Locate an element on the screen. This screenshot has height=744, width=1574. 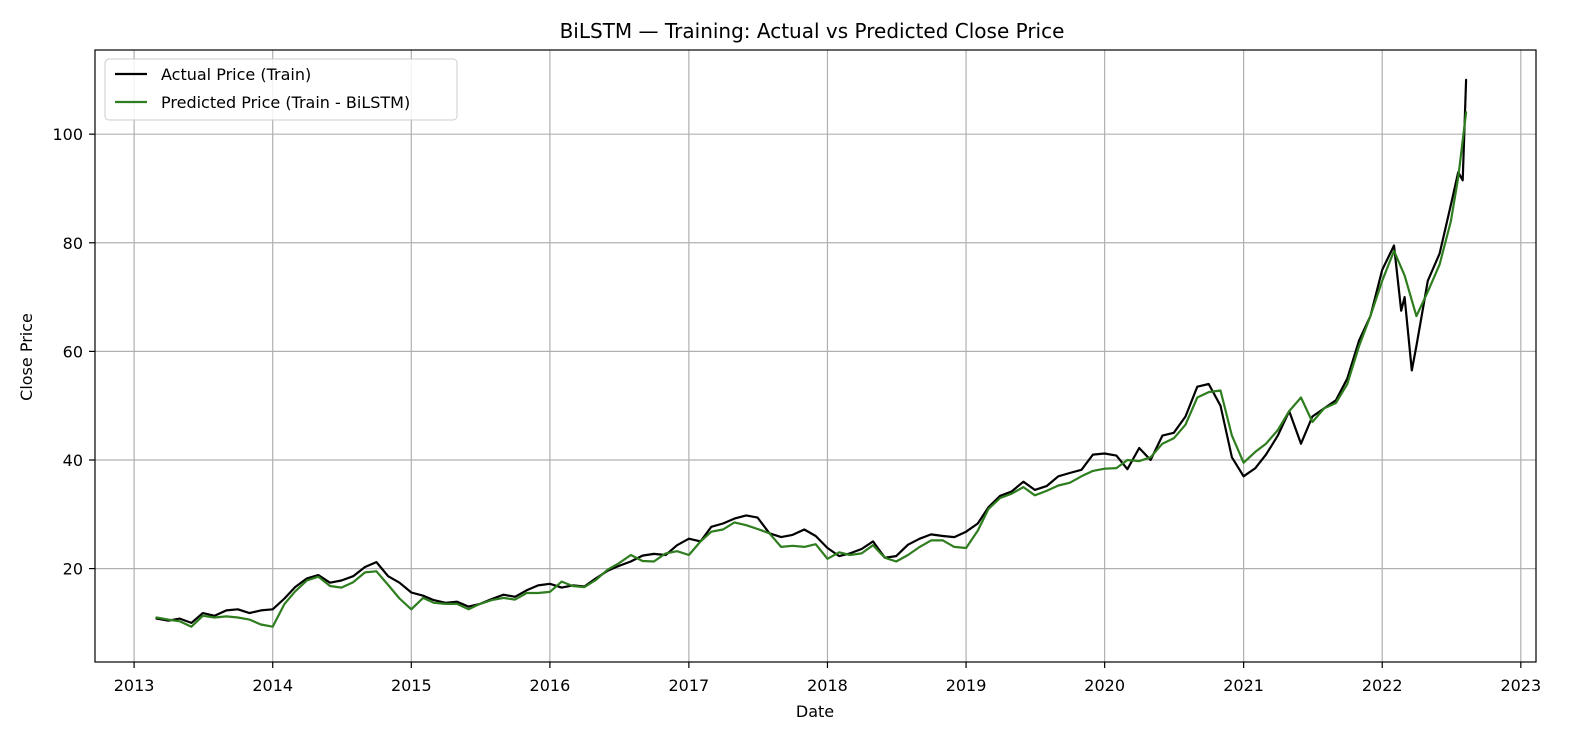
x-tick-label: 2014 is located at coordinates (272, 685).